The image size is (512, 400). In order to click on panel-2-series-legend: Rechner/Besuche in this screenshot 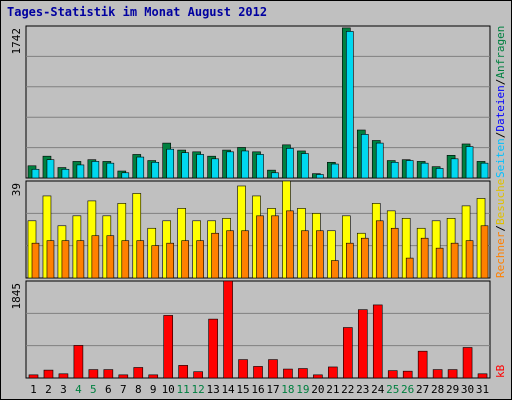, I will do `click(500, 228)`.